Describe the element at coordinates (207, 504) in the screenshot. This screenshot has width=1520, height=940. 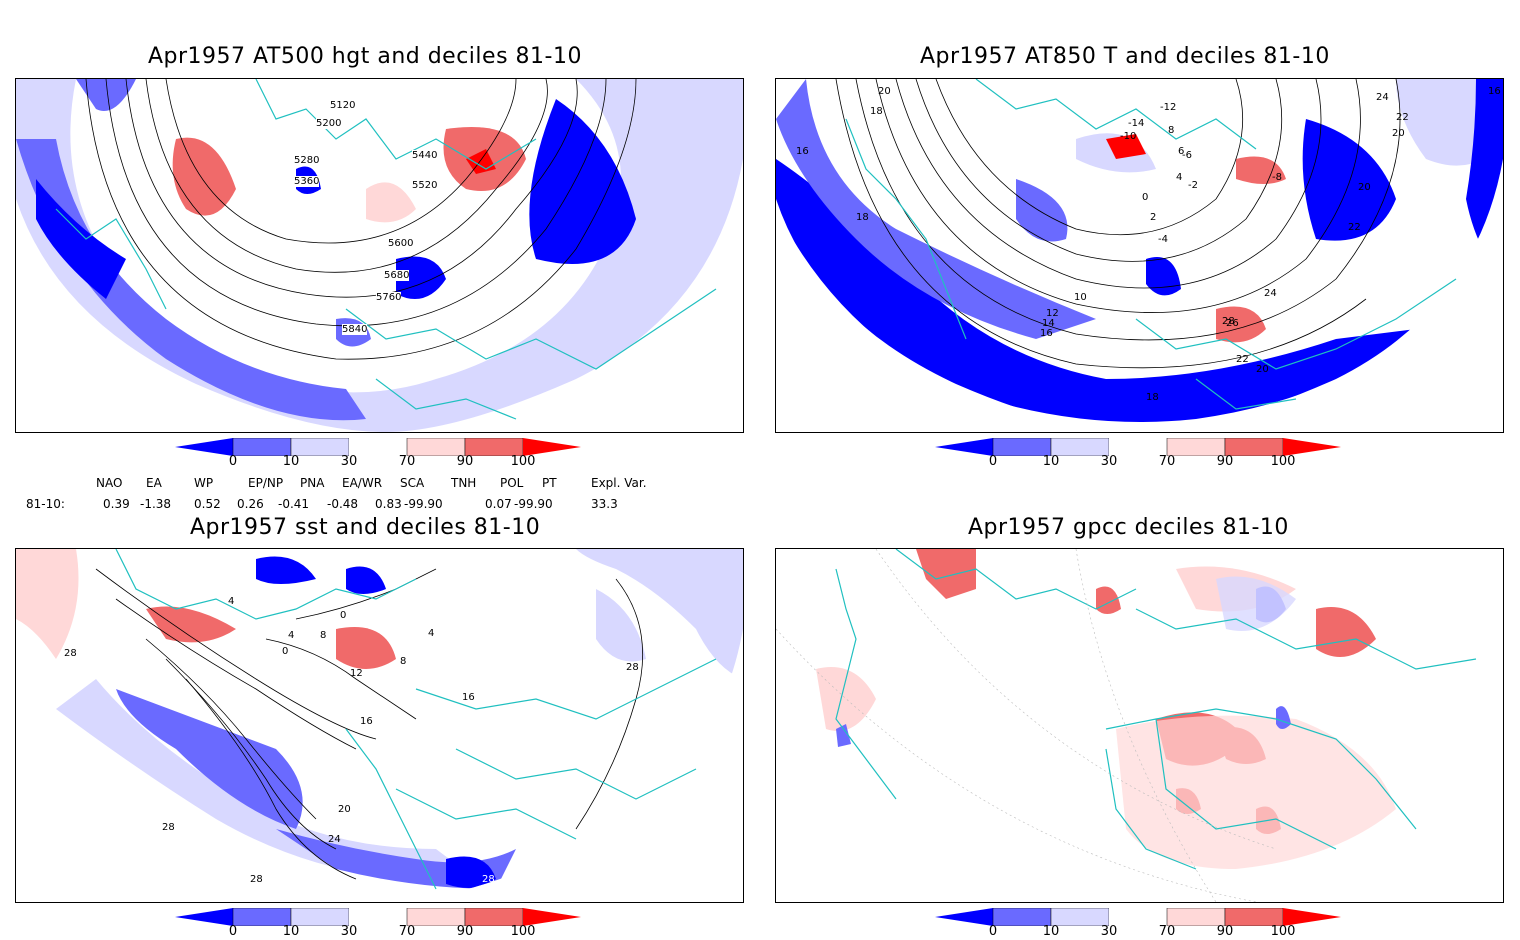
I see `index-value: 0.52` at that location.